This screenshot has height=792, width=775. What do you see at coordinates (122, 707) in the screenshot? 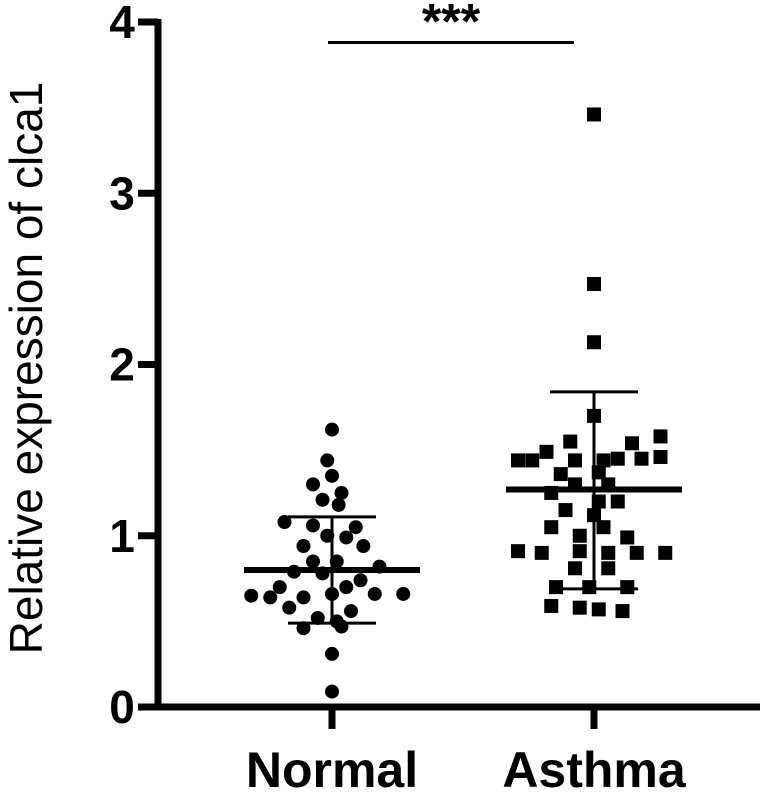
I see `y-tick-label: 0` at bounding box center [122, 707].